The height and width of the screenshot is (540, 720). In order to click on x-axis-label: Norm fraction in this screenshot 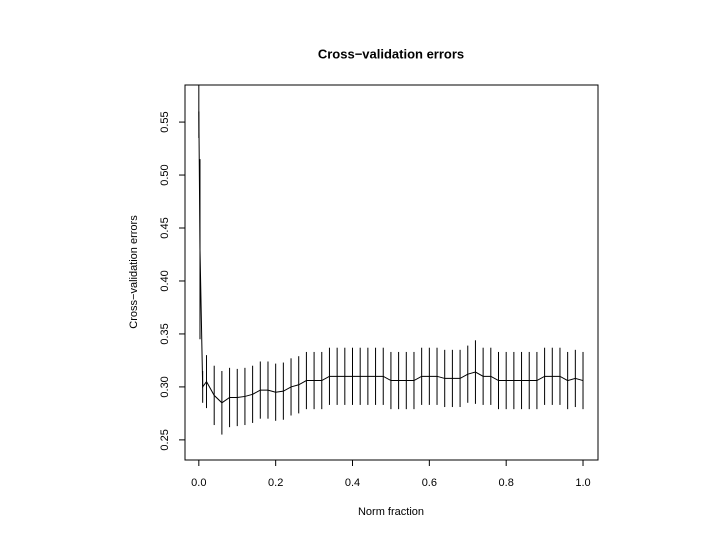, I will do `click(391, 512)`.